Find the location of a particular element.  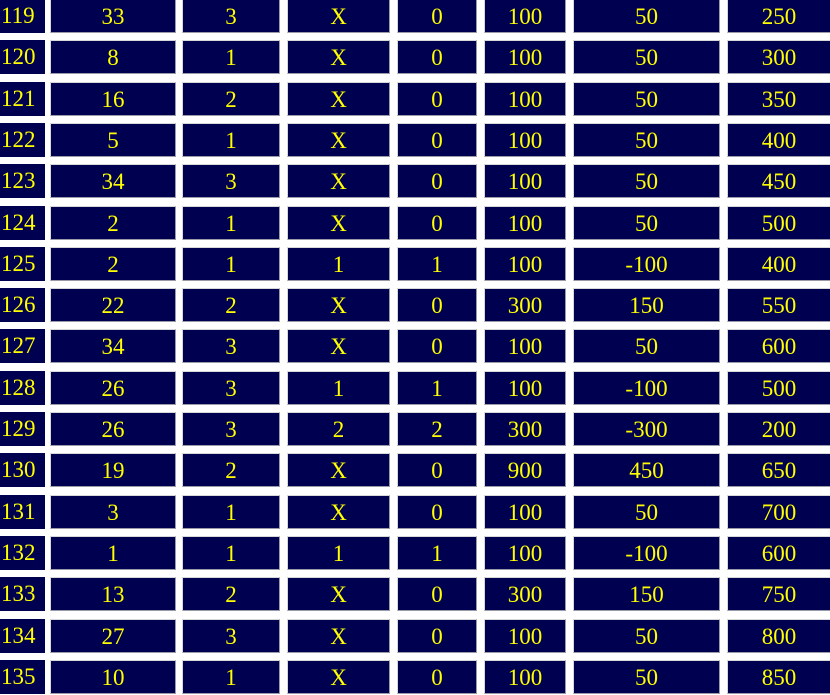

table-row: 119 33 3 X 0 100 50 250 is located at coordinates (415, 16).